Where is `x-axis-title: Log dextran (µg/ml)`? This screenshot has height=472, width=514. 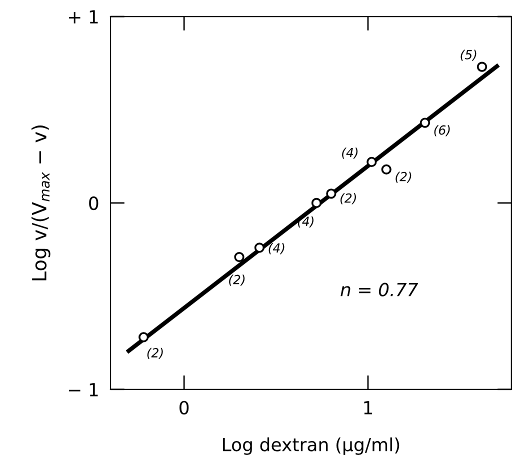 x-axis-title: Log dextran (µg/ml) is located at coordinates (311, 446).